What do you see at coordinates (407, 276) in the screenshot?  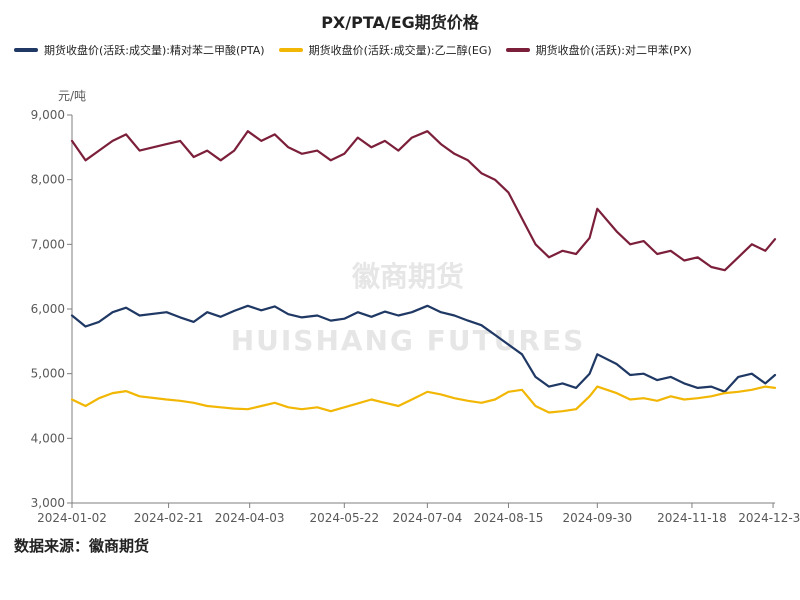 I see `watermark-cn: 徽商期货` at bounding box center [407, 276].